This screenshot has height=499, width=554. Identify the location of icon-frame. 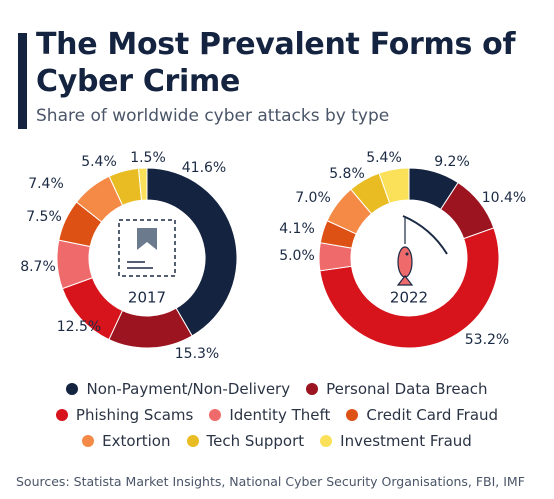
(147, 248).